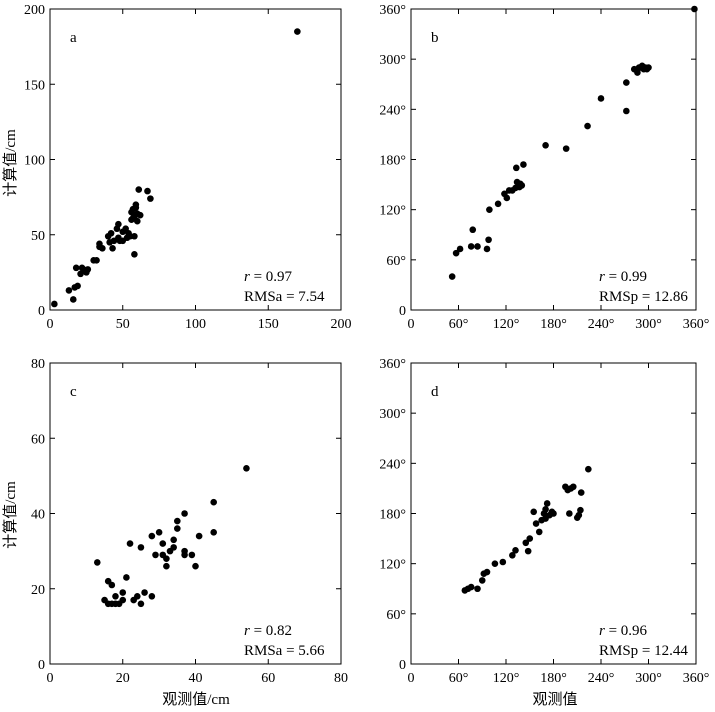  What do you see at coordinates (271, 277) in the screenshot?
I see `r-number-a: = 0.97` at bounding box center [271, 277].